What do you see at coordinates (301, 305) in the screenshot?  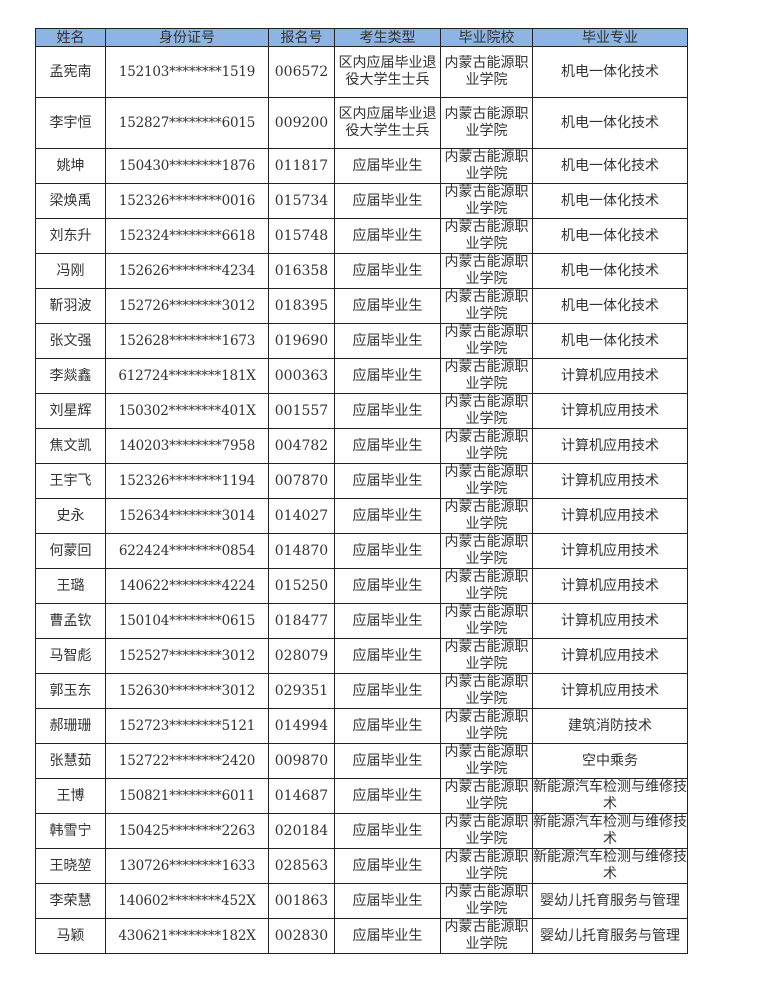 I see `registration-number-cell-text: 018395` at bounding box center [301, 305].